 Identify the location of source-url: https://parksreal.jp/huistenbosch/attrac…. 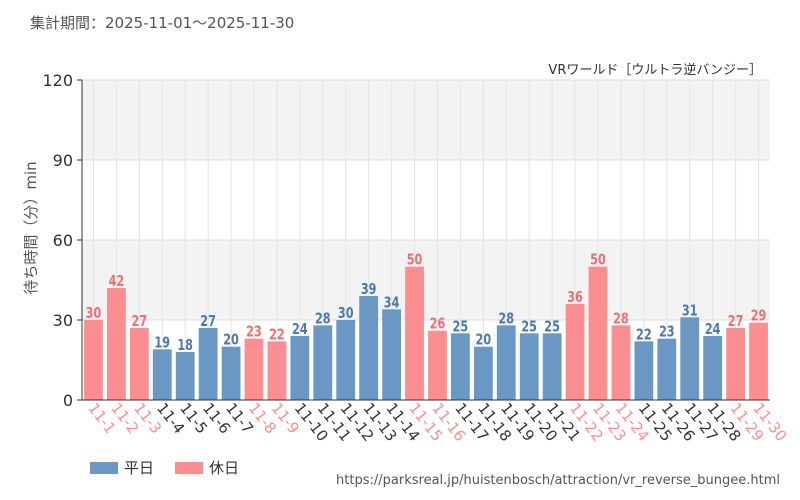
(558, 480).